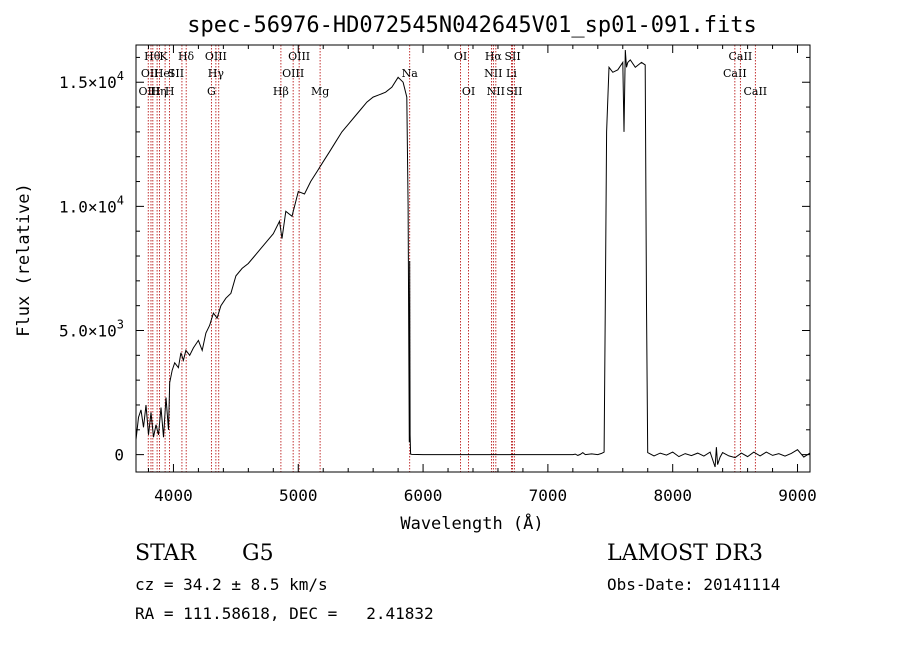 The height and width of the screenshot is (649, 900). I want to click on spectral-line-label: Mg, so click(320, 91).